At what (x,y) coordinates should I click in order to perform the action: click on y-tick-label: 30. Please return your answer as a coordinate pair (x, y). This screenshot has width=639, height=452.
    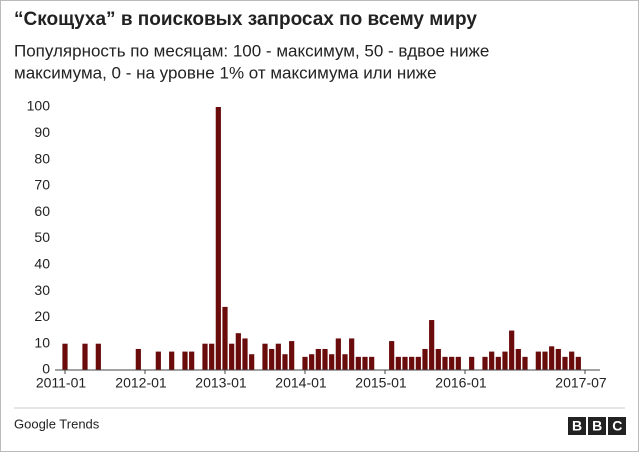
    Looking at the image, I should click on (42, 290).